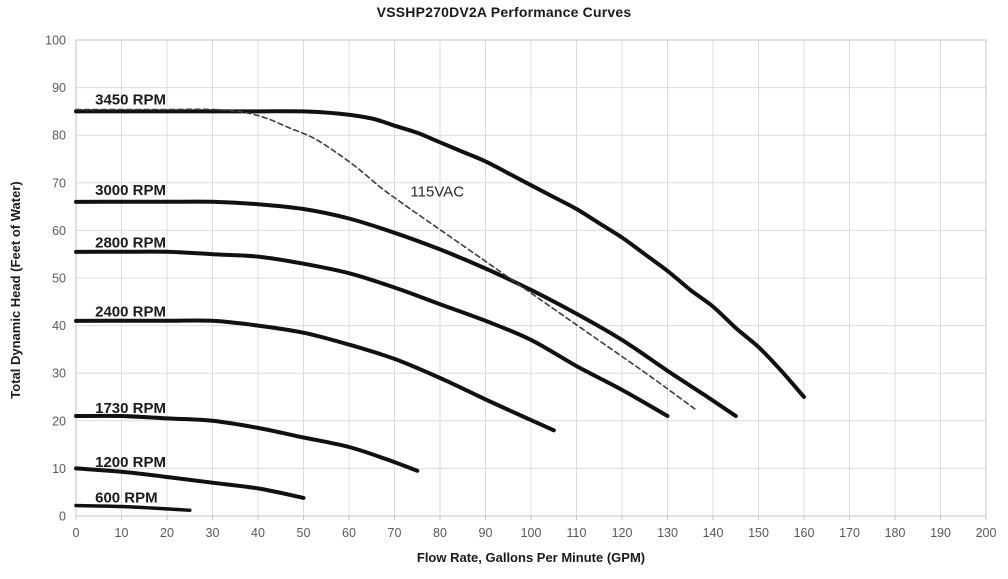 This screenshot has height=579, width=1008. What do you see at coordinates (713, 533) in the screenshot?
I see `x-tick-label: 140` at bounding box center [713, 533].